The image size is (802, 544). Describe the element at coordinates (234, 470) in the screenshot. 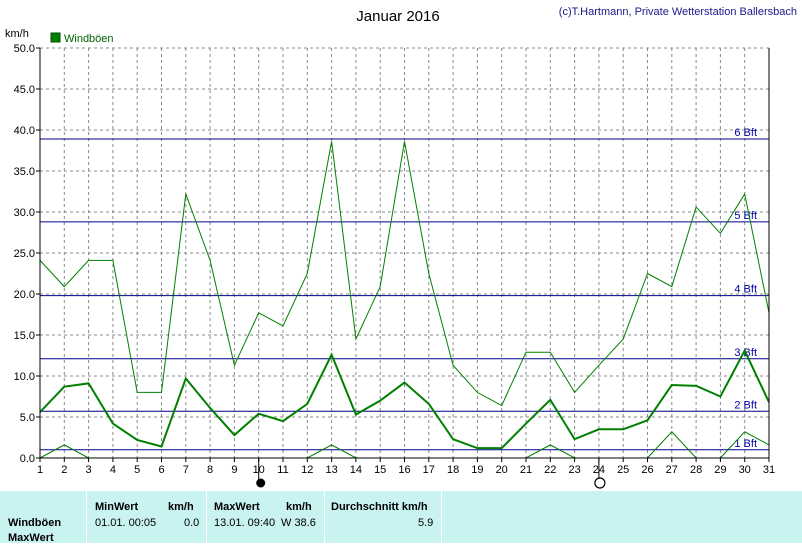

I see `x-tick-label: 9` at that location.